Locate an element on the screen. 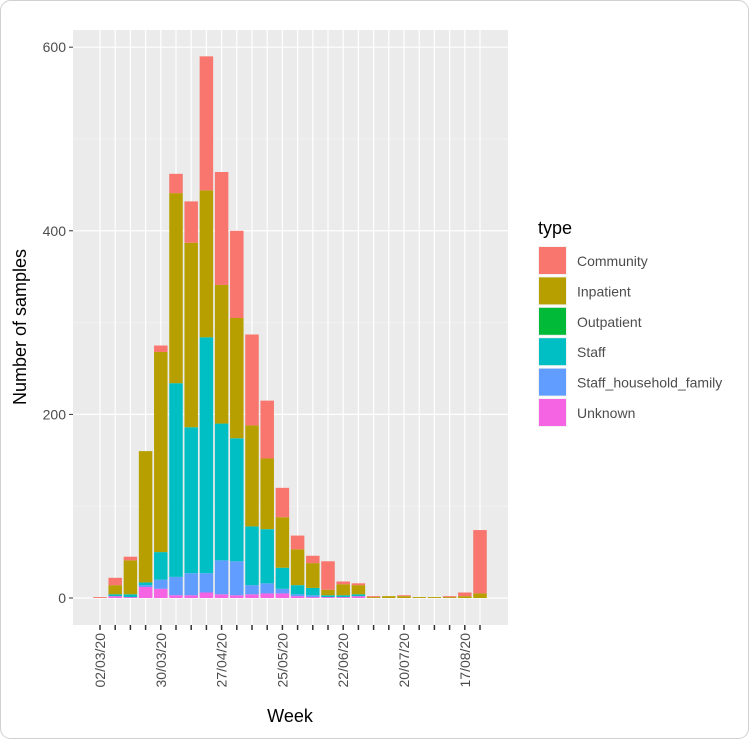  legend-label: Community is located at coordinates (612, 261).